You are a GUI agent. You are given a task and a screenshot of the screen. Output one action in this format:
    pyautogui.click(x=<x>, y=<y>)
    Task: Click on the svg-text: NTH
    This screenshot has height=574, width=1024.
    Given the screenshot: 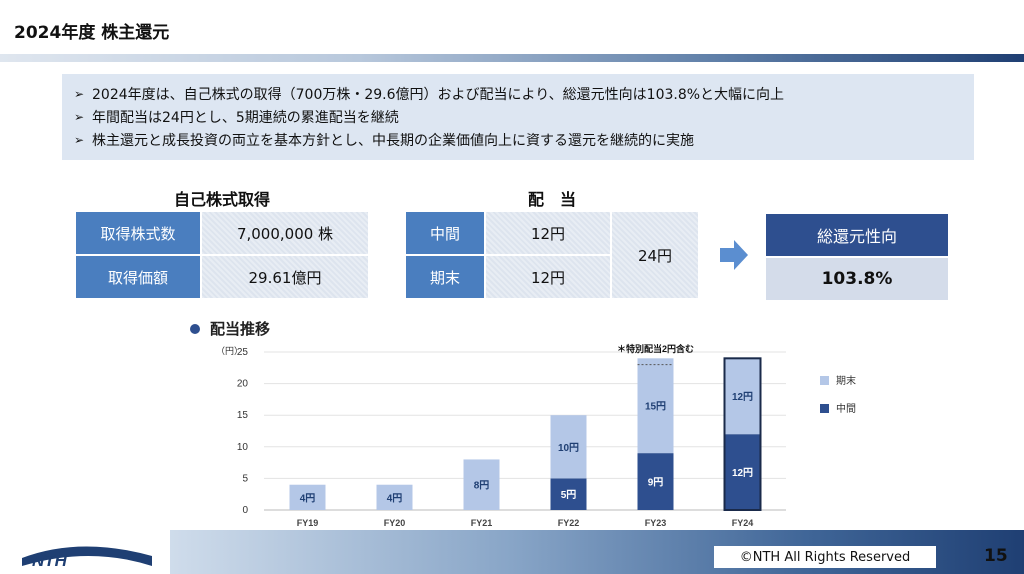 What is the action you would take?
    pyautogui.click(x=50, y=560)
    